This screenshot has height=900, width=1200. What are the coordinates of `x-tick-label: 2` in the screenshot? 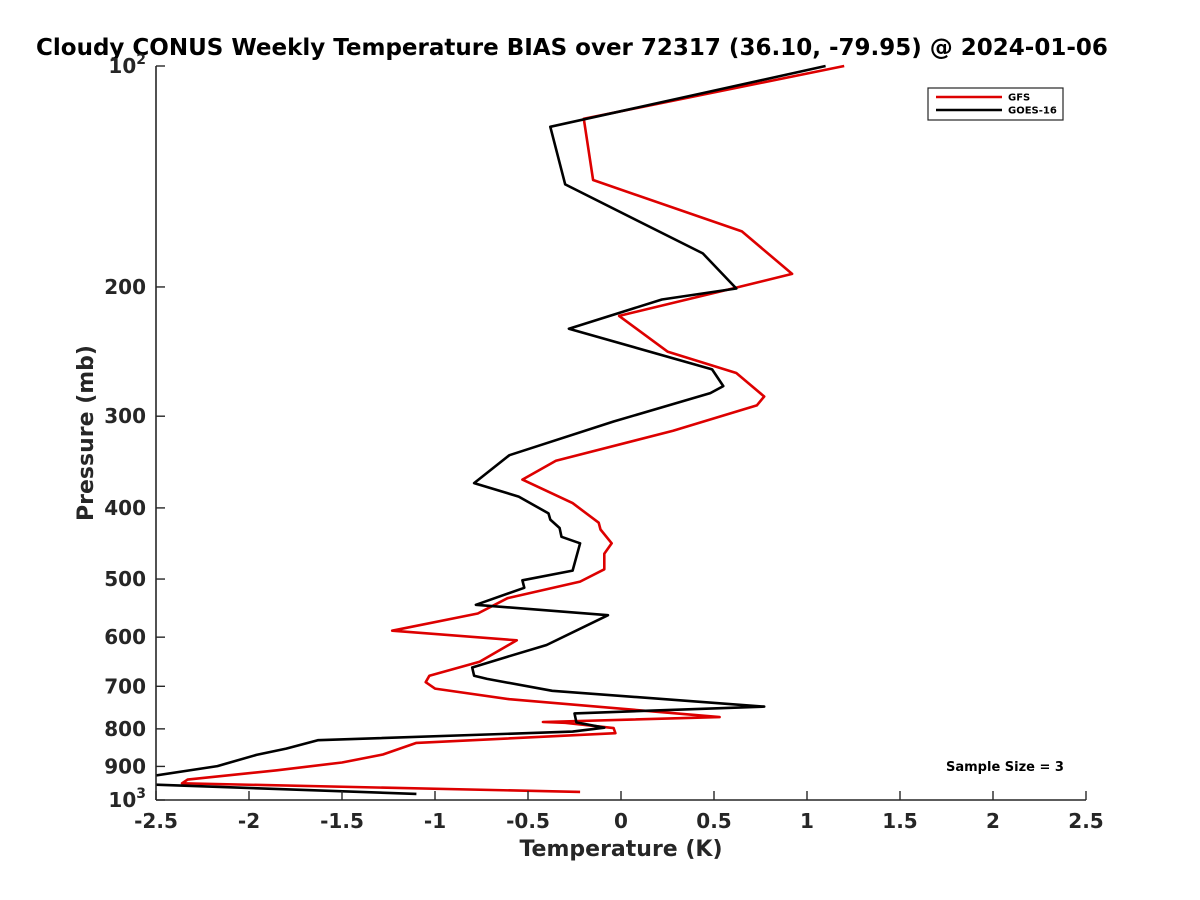 It's located at (993, 821).